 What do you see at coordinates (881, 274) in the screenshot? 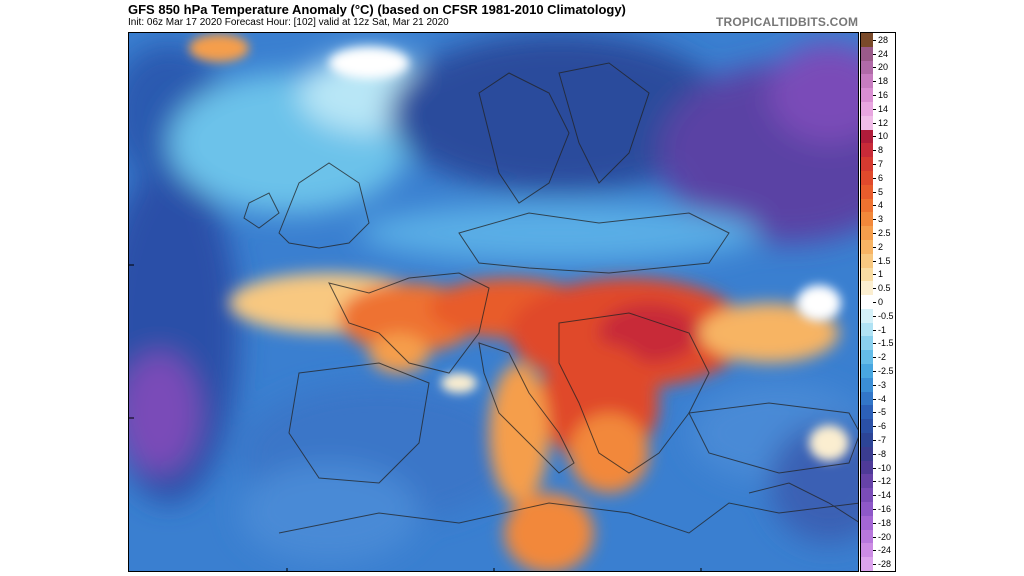
I see `legend-label: 1` at bounding box center [881, 274].